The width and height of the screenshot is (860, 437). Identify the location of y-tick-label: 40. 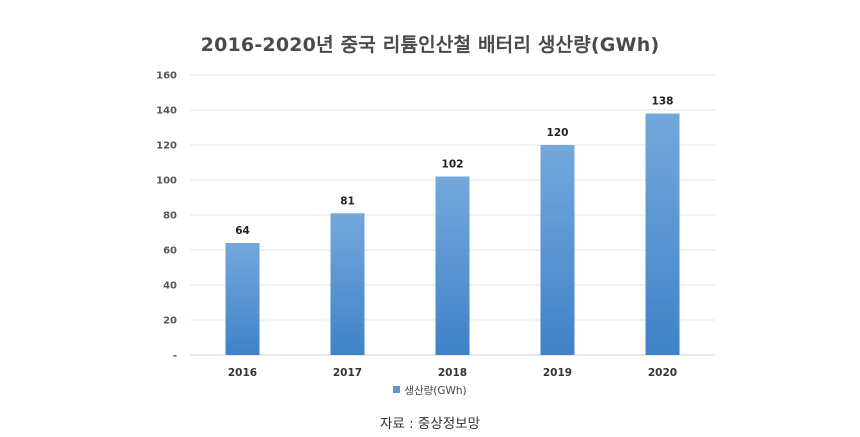
(170, 286).